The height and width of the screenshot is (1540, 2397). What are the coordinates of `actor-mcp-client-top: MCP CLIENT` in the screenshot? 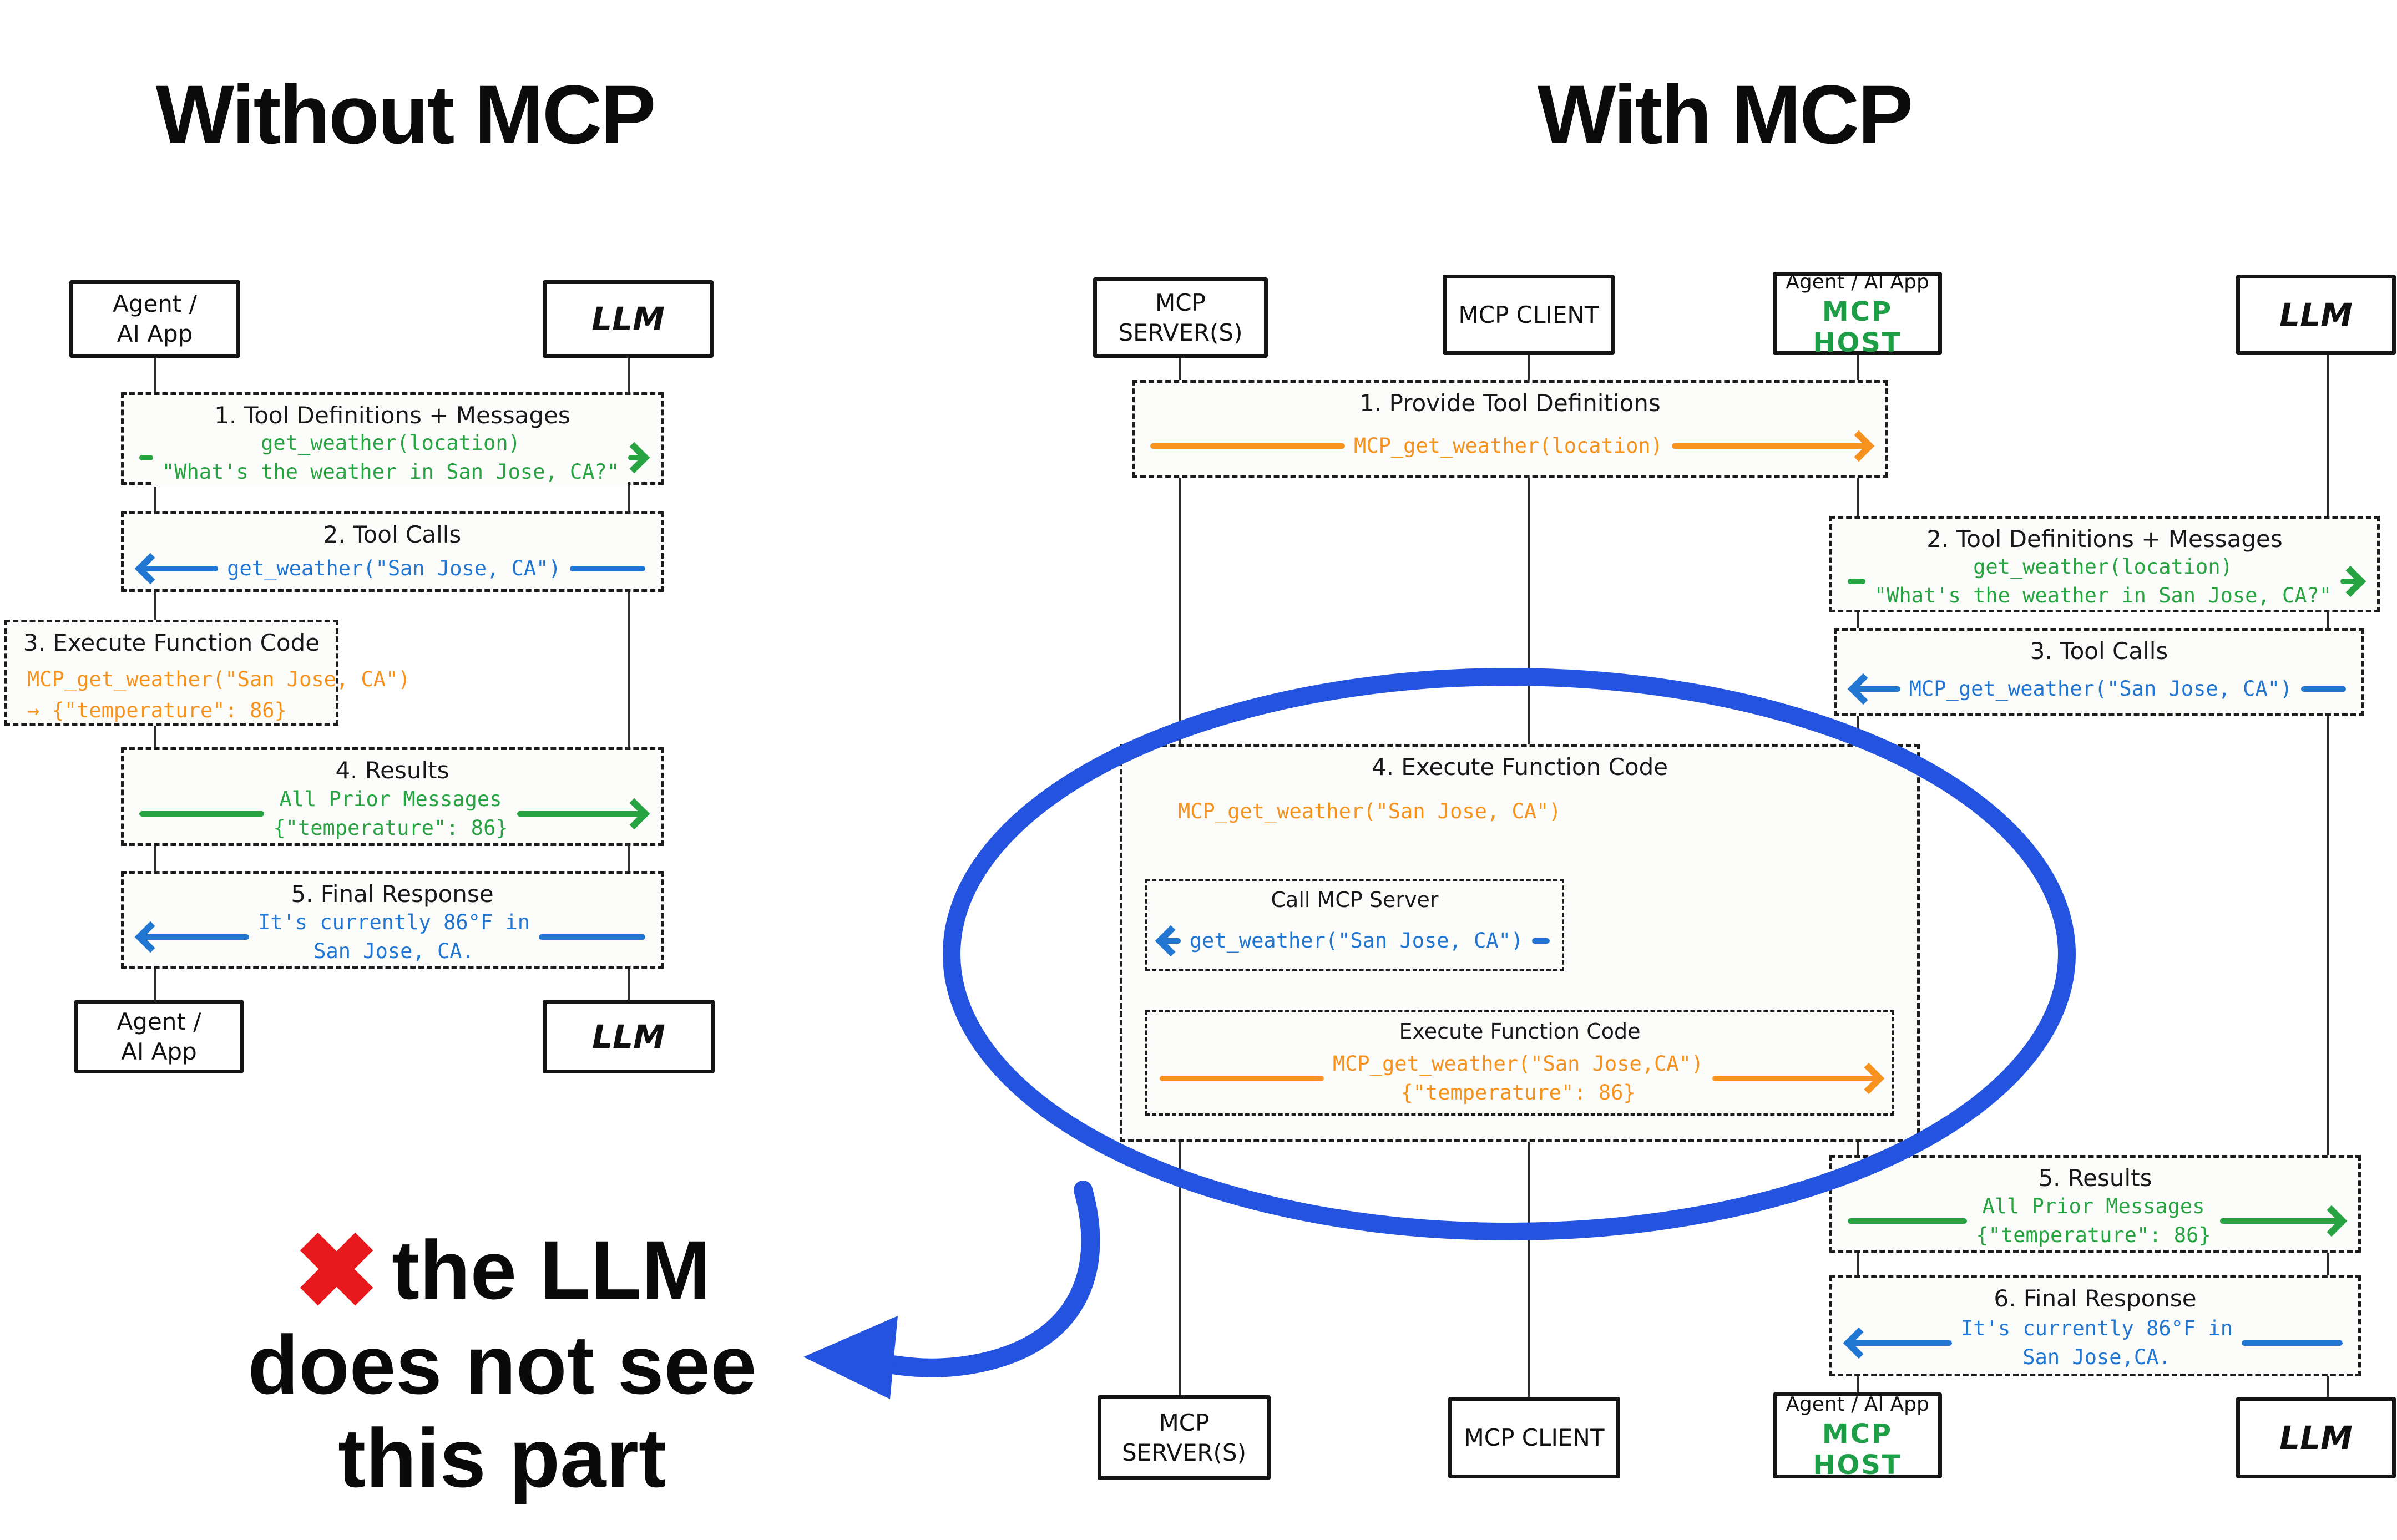 It's located at (1529, 315).